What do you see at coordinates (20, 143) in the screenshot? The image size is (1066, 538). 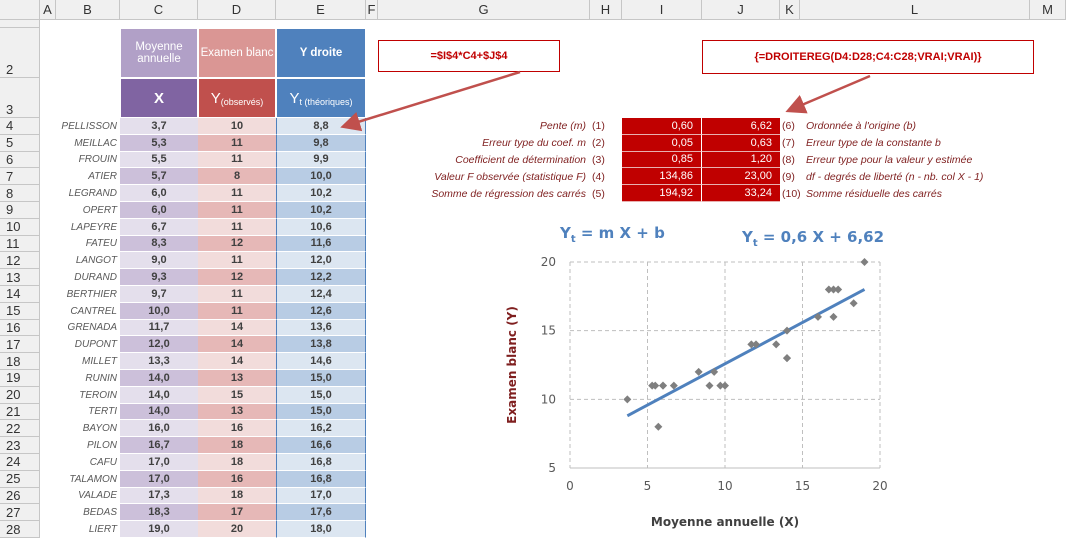 I see `row-header: 5` at bounding box center [20, 143].